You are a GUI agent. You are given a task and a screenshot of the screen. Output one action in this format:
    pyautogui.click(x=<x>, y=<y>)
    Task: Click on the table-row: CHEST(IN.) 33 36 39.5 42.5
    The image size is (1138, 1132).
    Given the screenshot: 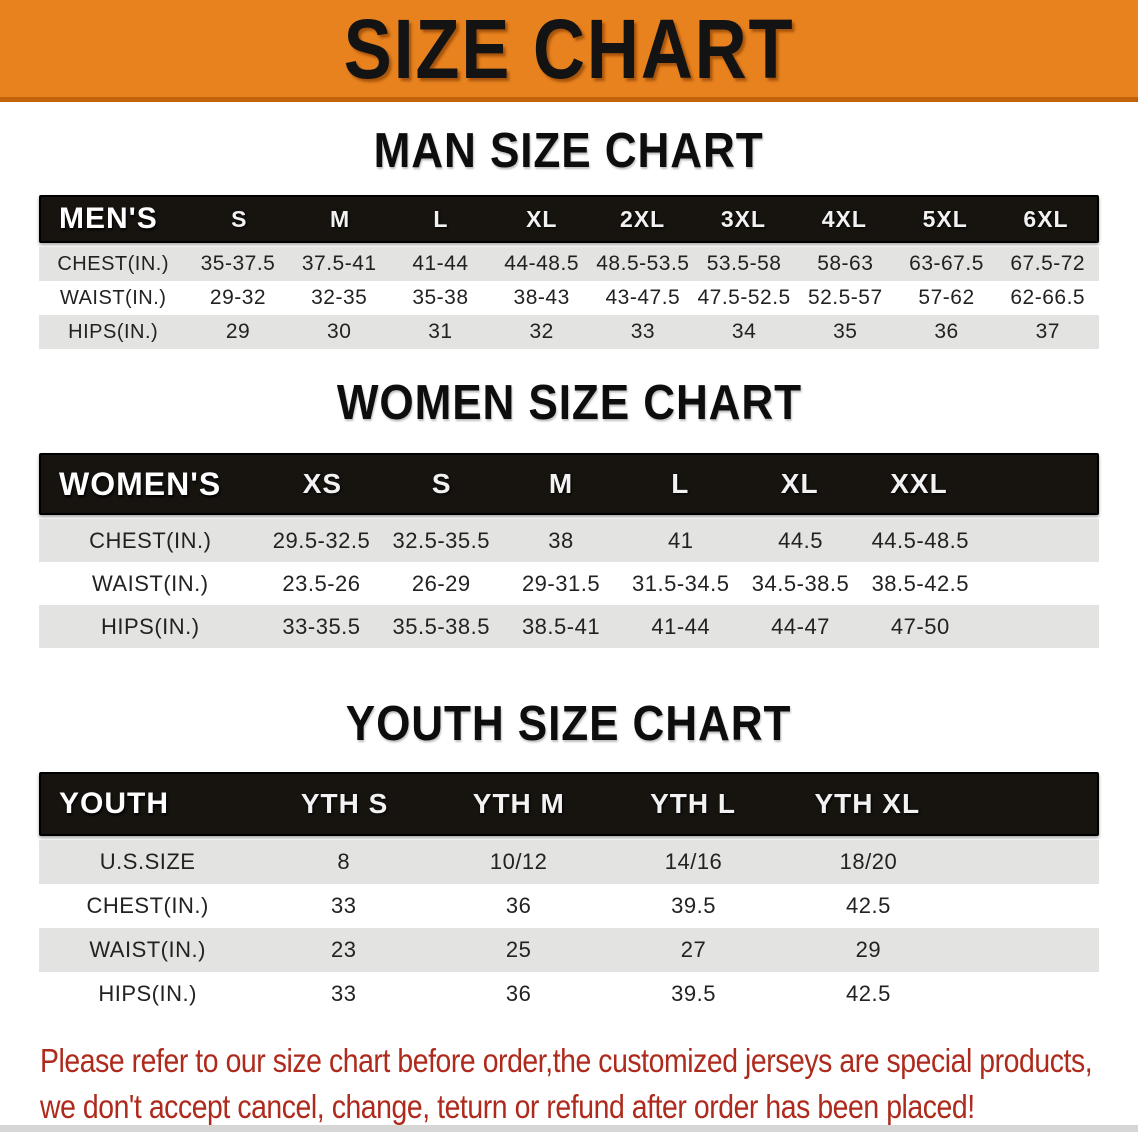 What is the action you would take?
    pyautogui.click(x=569, y=906)
    